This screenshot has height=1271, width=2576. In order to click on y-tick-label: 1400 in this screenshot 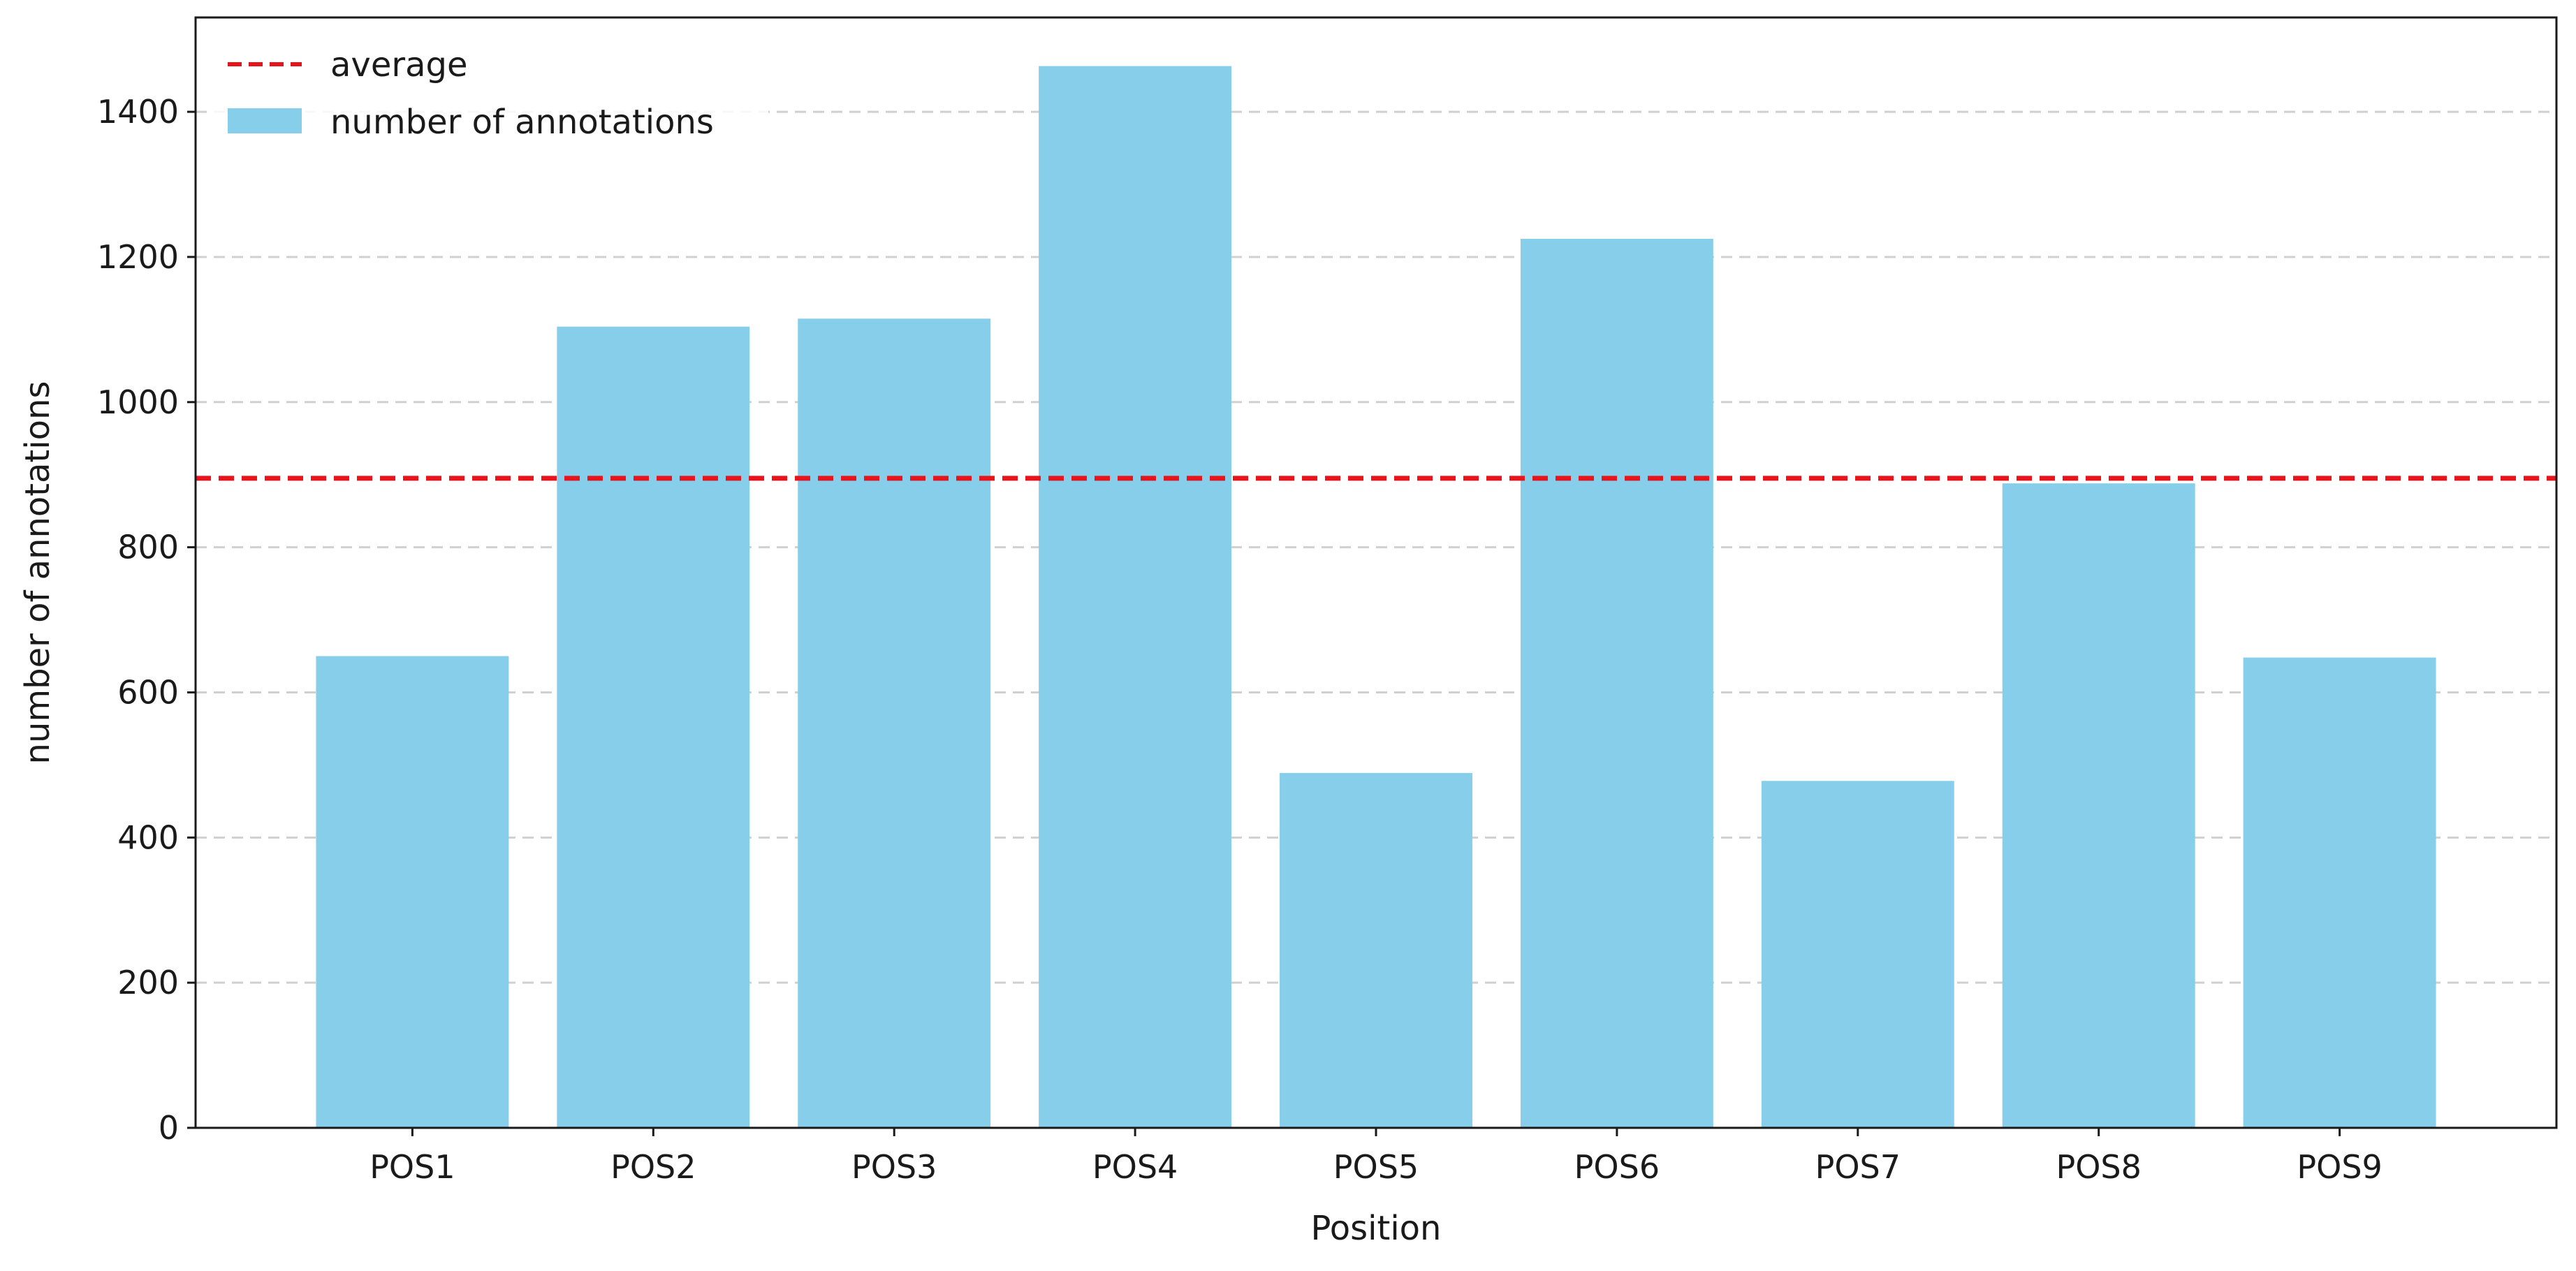, I will do `click(138, 112)`.